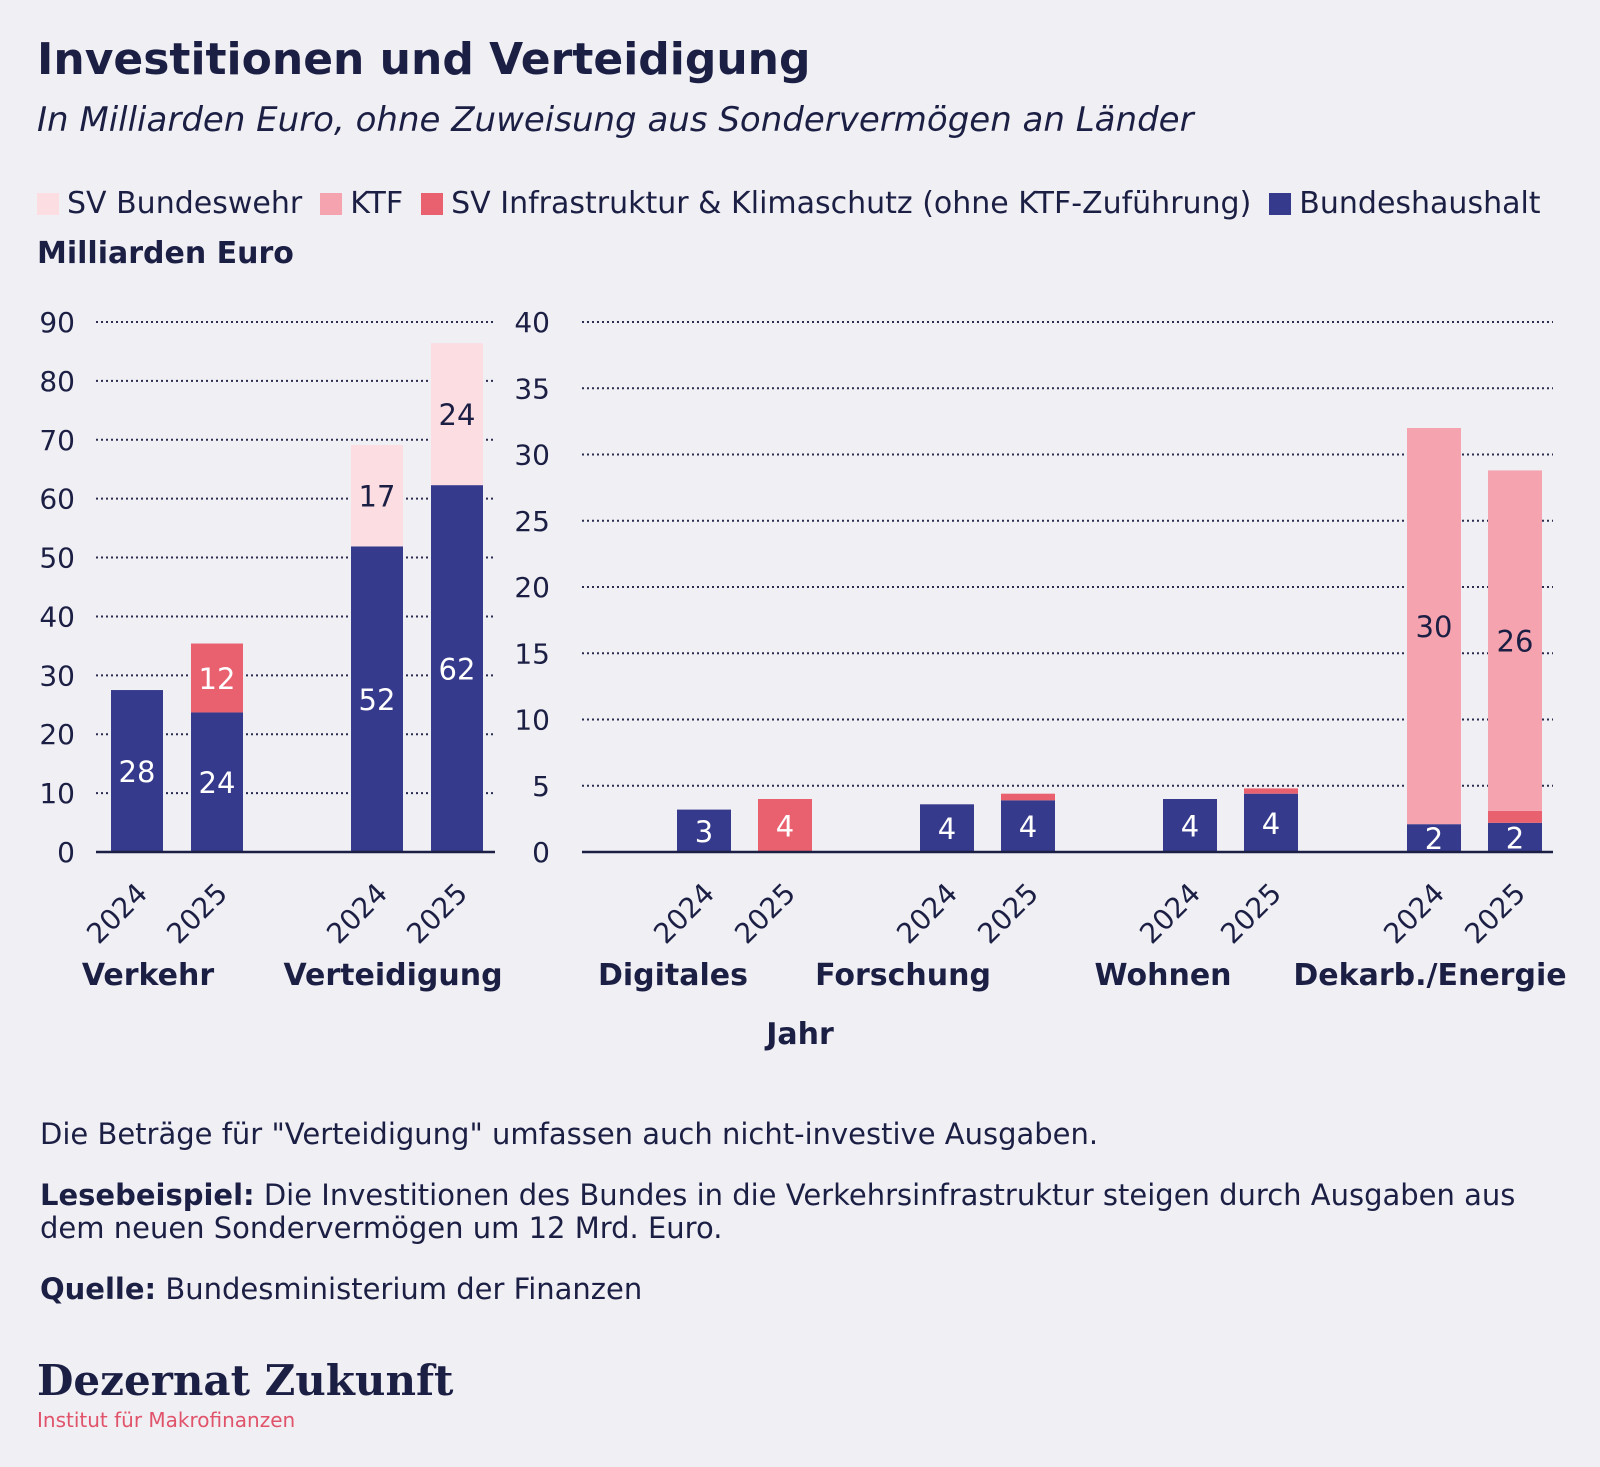 Image resolution: width=1600 pixels, height=1467 pixels. What do you see at coordinates (185, 203) in the screenshot?
I see `legend-label: SV Bundeswehr` at bounding box center [185, 203].